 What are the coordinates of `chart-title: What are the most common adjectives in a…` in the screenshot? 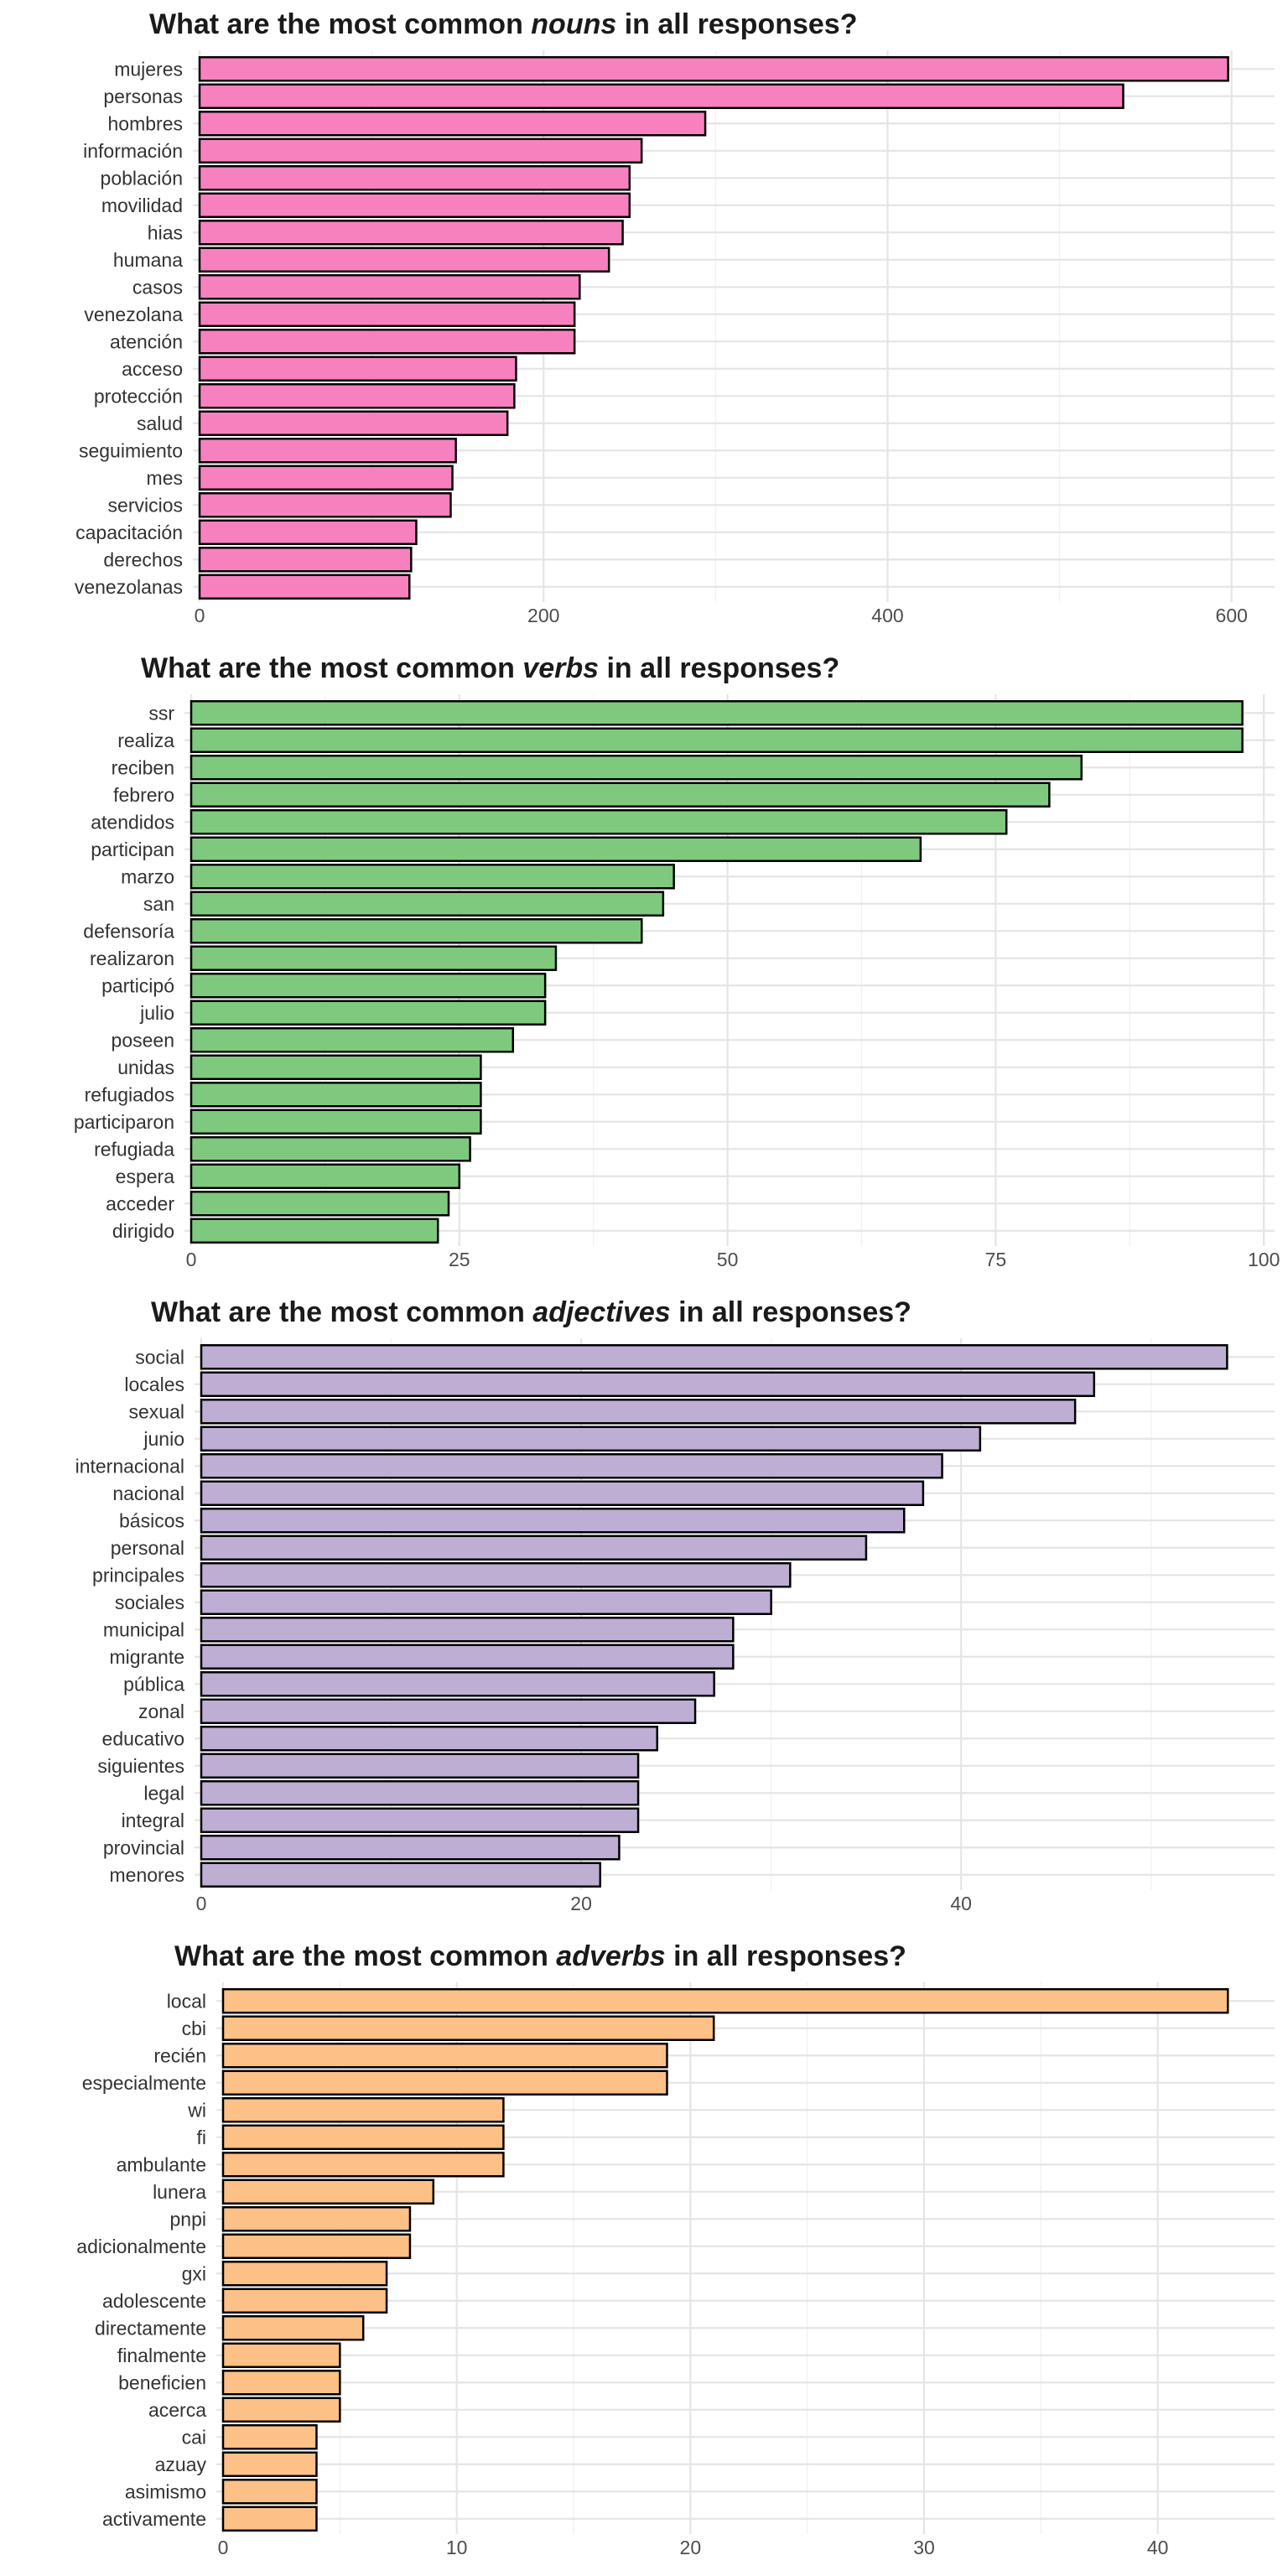 It's located at (531, 1312).